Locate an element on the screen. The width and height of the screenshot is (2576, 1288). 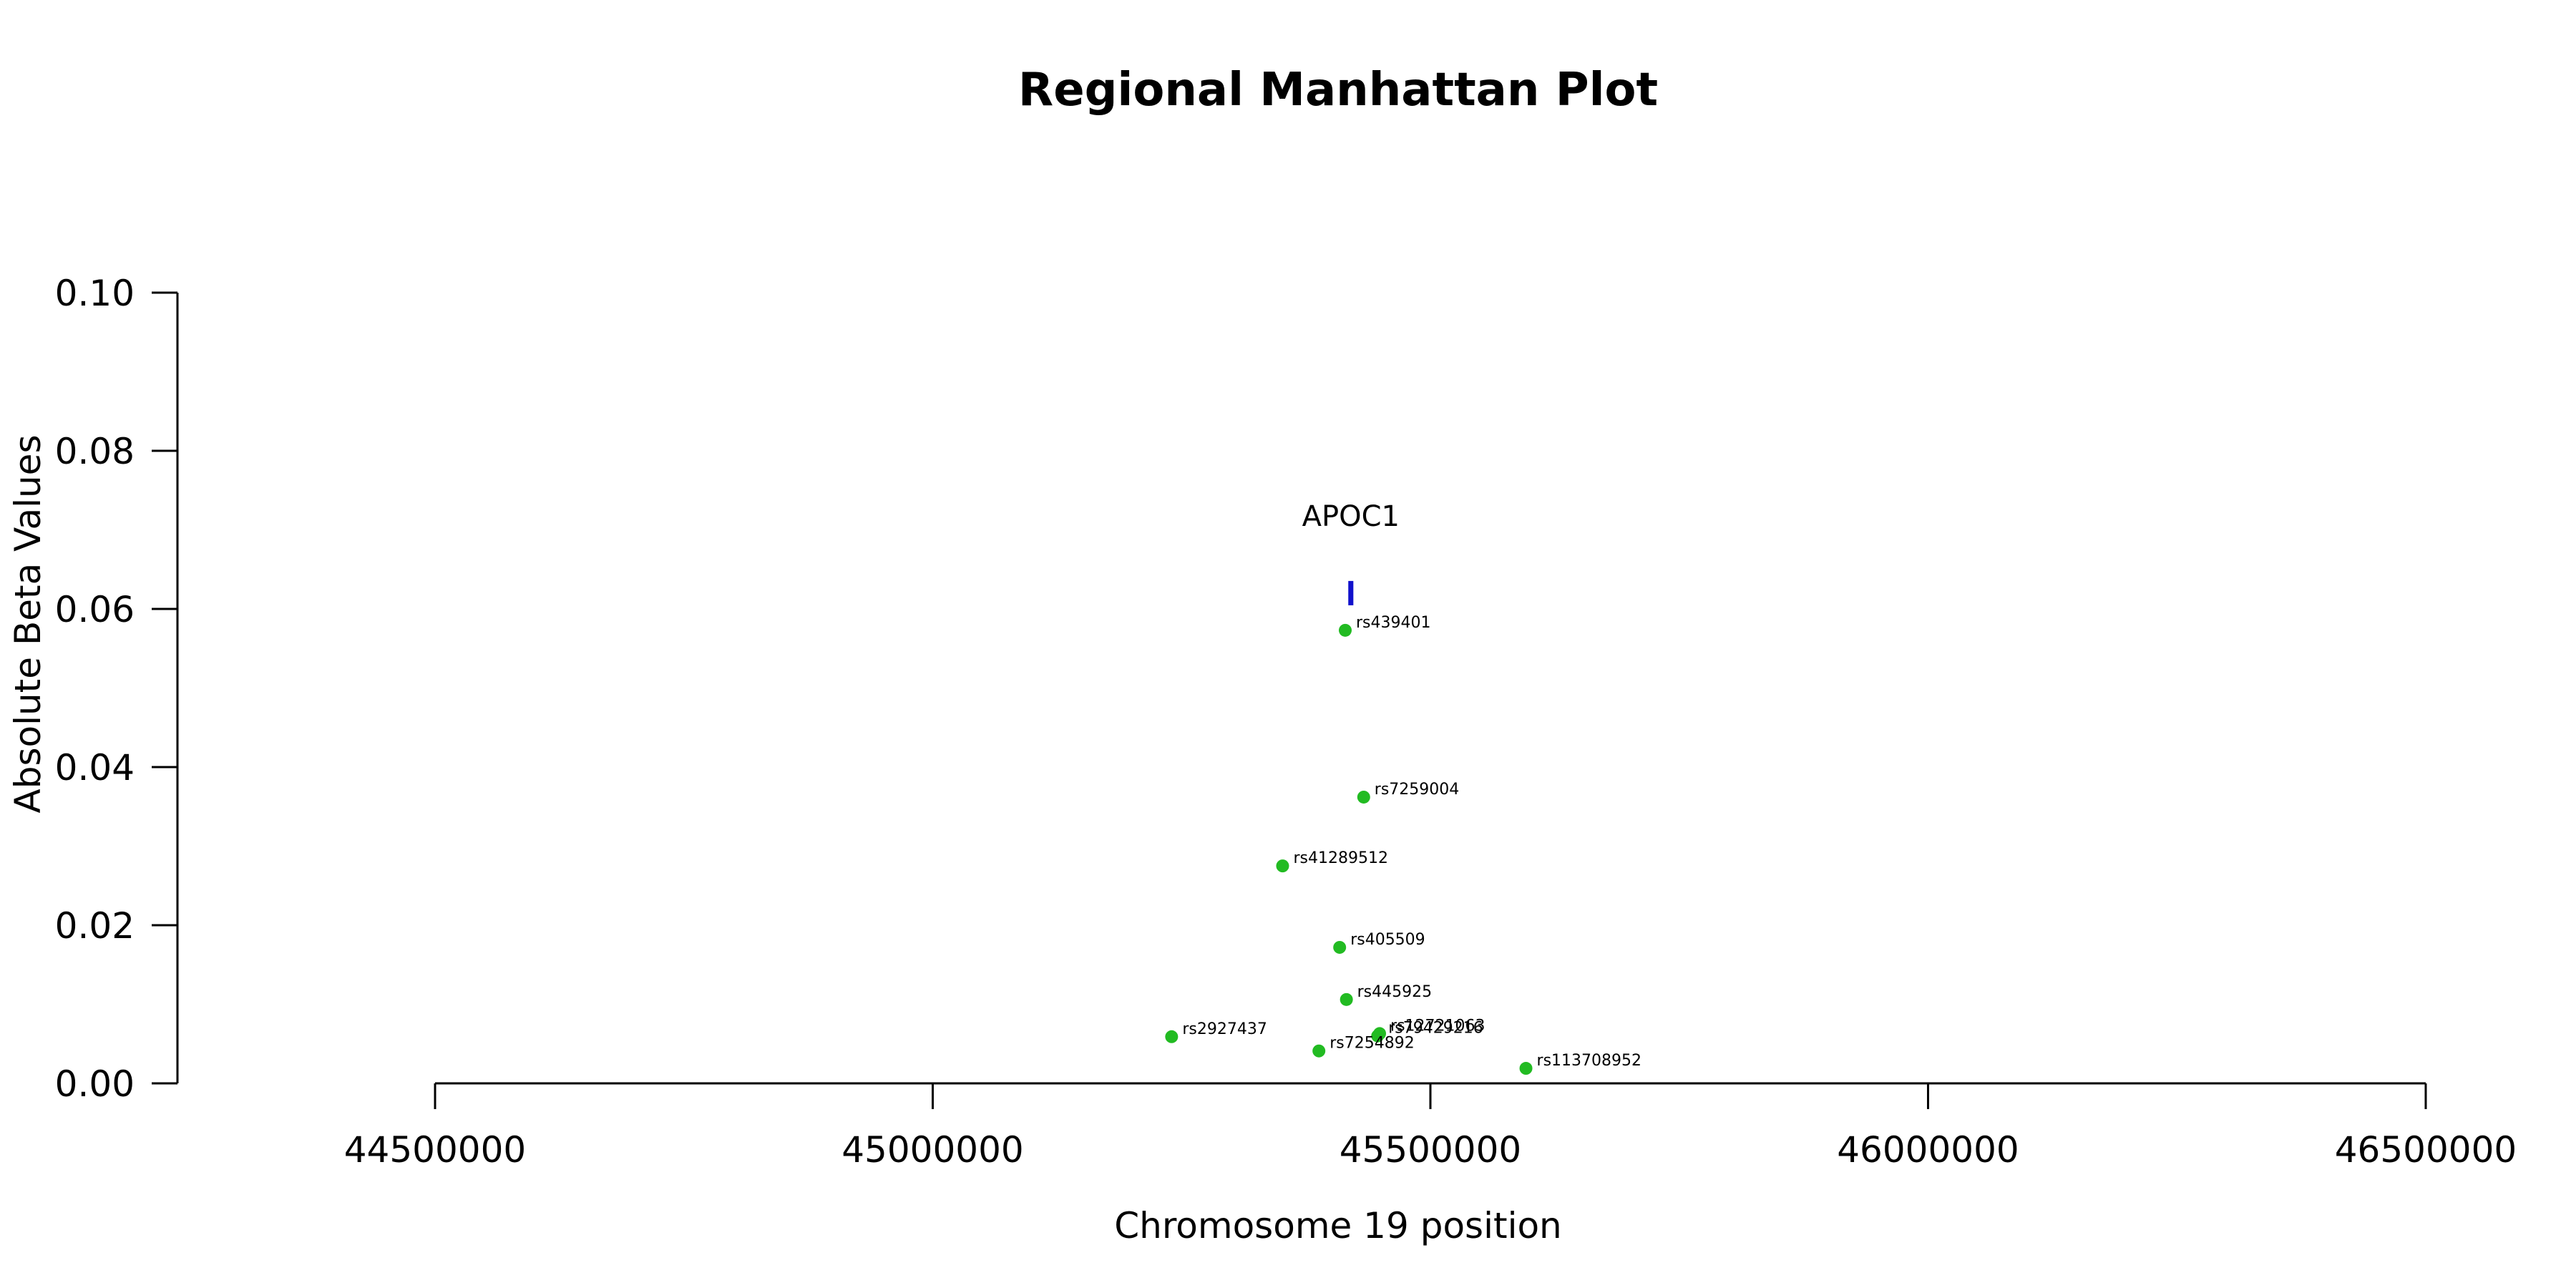
y-tick-label: 0.06 is located at coordinates (95, 609).